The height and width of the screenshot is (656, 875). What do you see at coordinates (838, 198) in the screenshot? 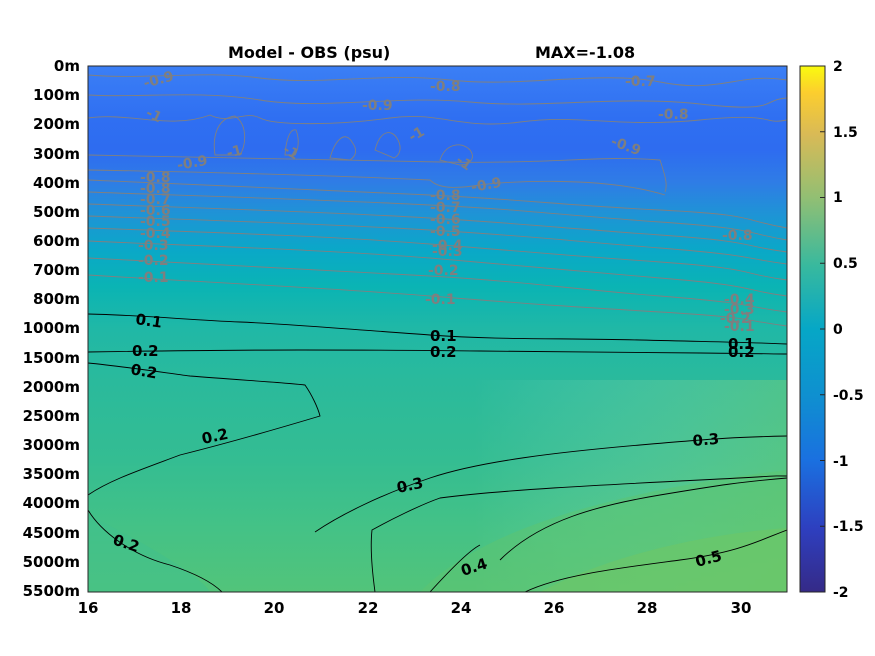
I see `colorbar-tick-label: 1` at bounding box center [838, 198].